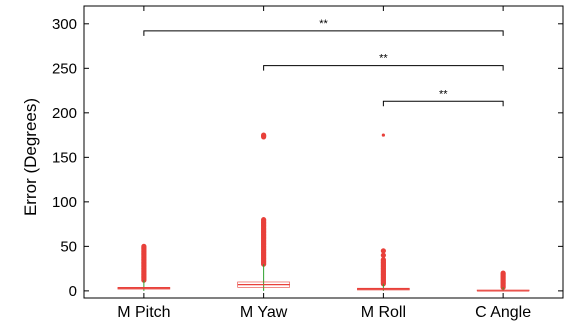 This screenshot has height=329, width=567. I want to click on y-tick-label: 300, so click(64, 24).